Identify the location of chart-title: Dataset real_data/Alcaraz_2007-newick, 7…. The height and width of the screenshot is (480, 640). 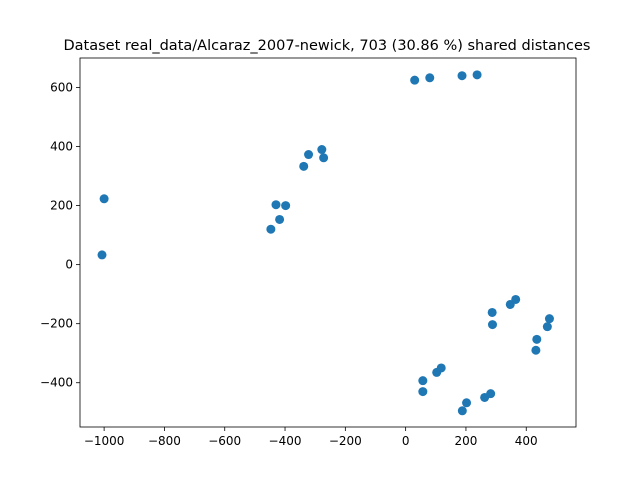
(326, 46).